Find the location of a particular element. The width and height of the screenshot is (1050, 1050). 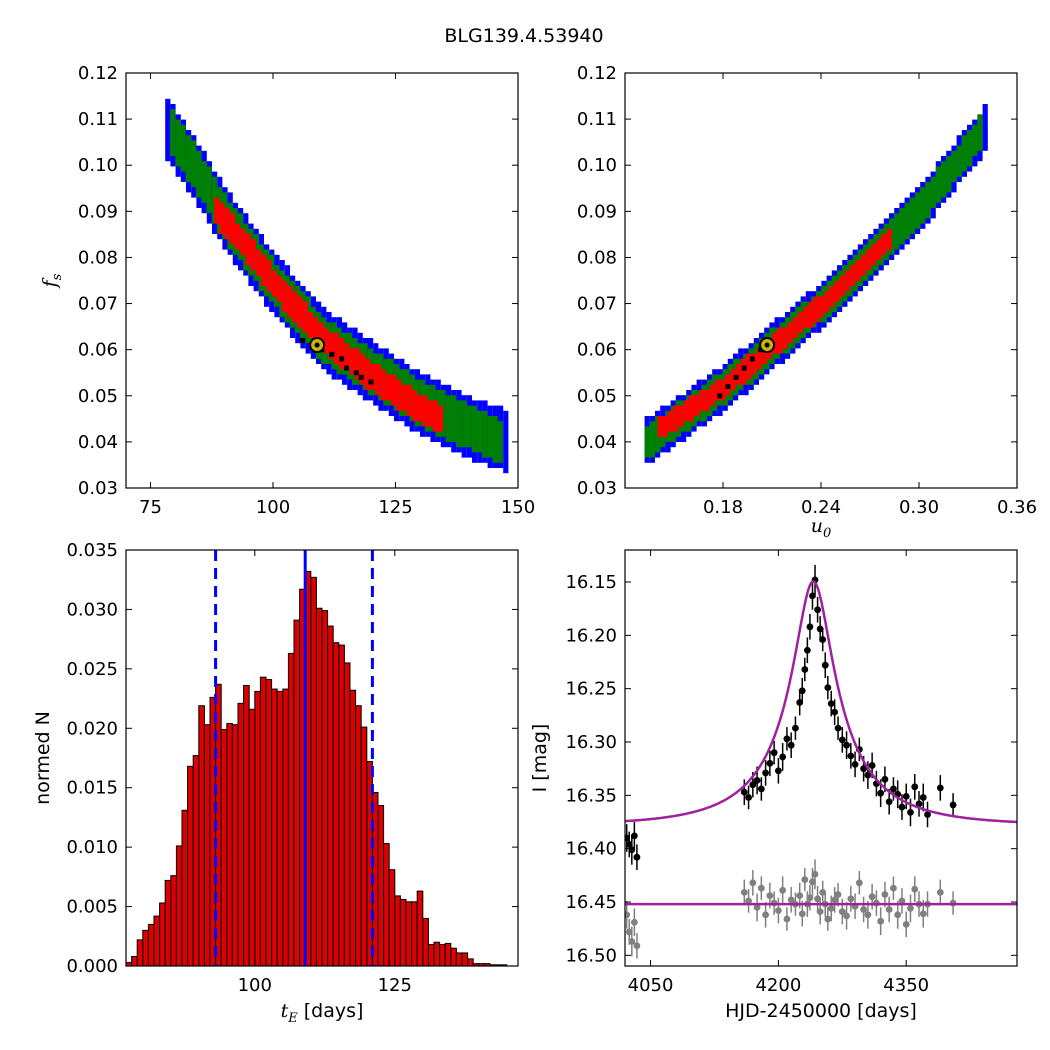

panel0-ytick-label: 0.12 is located at coordinates (98, 73).